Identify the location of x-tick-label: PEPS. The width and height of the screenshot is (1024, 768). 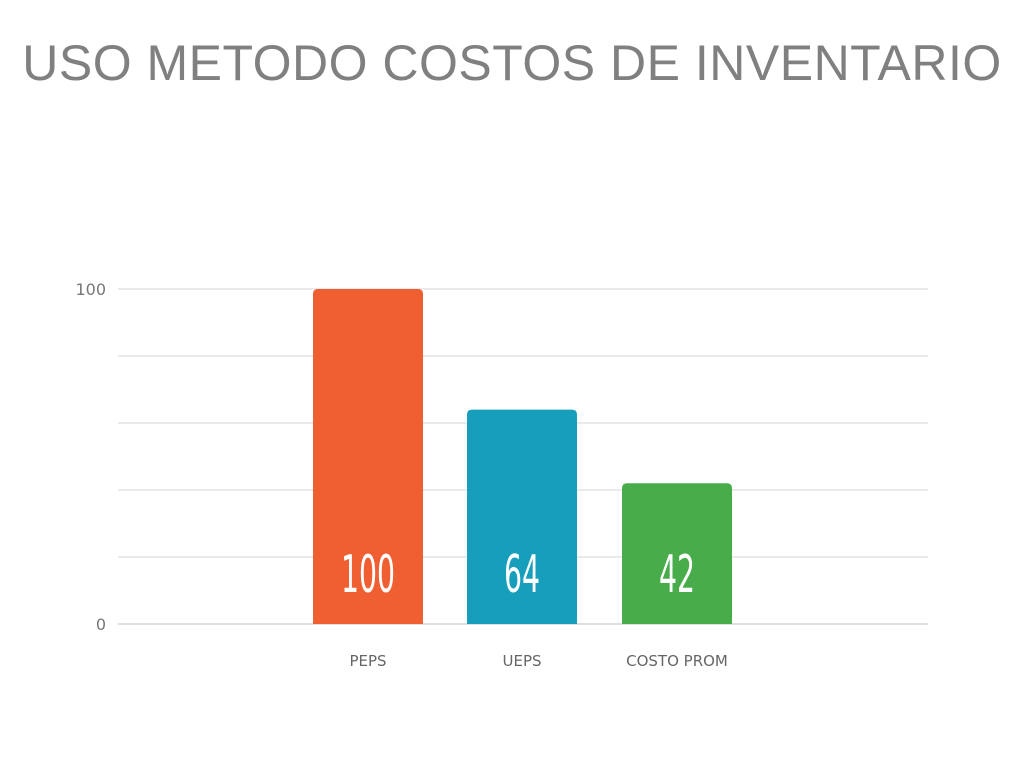
(367, 661).